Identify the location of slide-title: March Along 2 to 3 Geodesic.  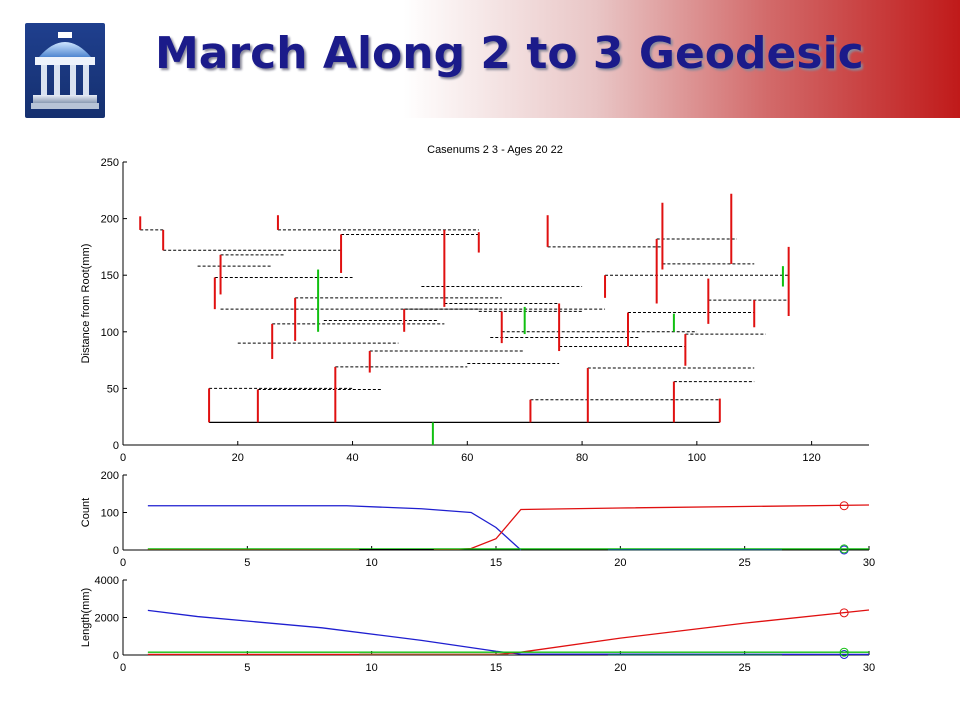
(509, 53).